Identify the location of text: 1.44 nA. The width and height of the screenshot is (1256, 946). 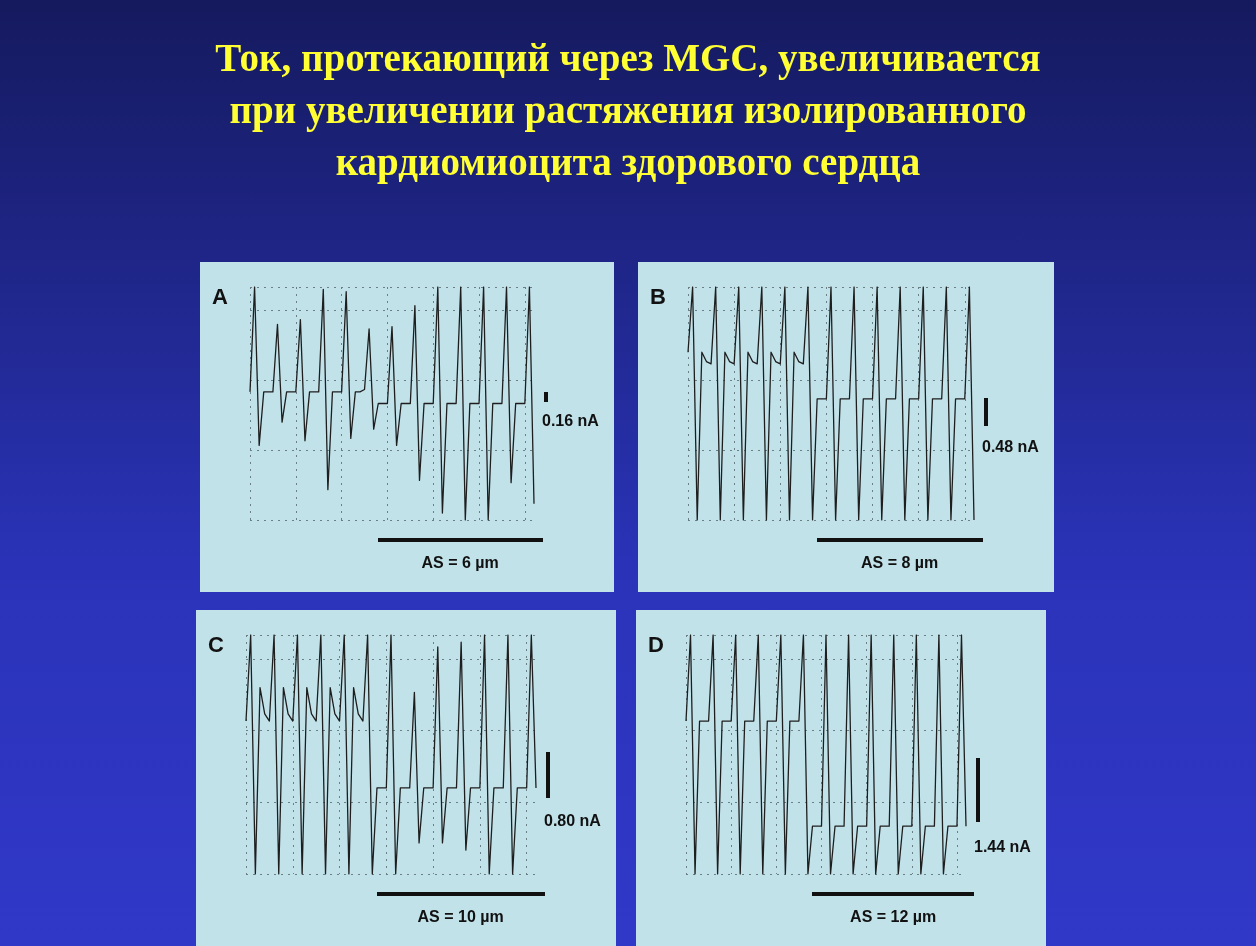
(1002, 847).